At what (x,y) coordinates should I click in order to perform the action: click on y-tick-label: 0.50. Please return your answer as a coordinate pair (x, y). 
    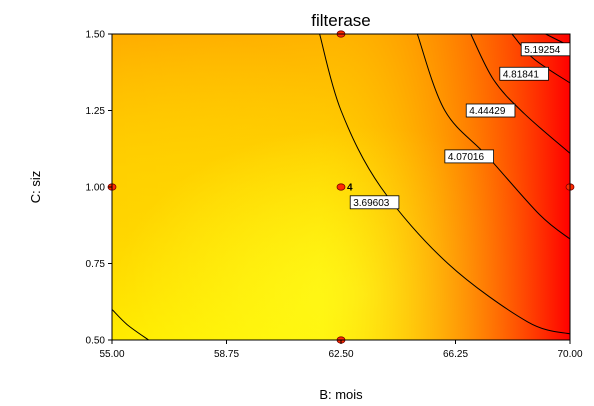
    Looking at the image, I should click on (96, 341).